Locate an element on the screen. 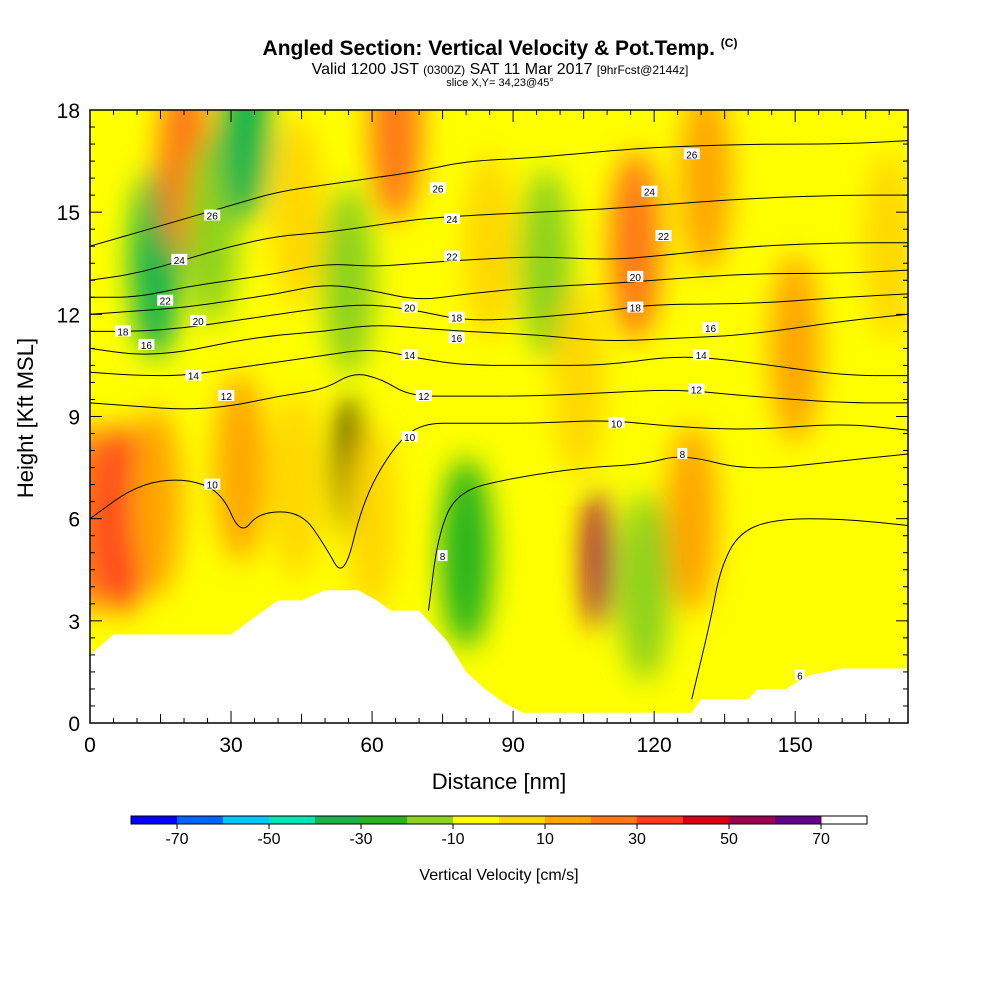  isentrope-8-line is located at coordinates (668, 532).